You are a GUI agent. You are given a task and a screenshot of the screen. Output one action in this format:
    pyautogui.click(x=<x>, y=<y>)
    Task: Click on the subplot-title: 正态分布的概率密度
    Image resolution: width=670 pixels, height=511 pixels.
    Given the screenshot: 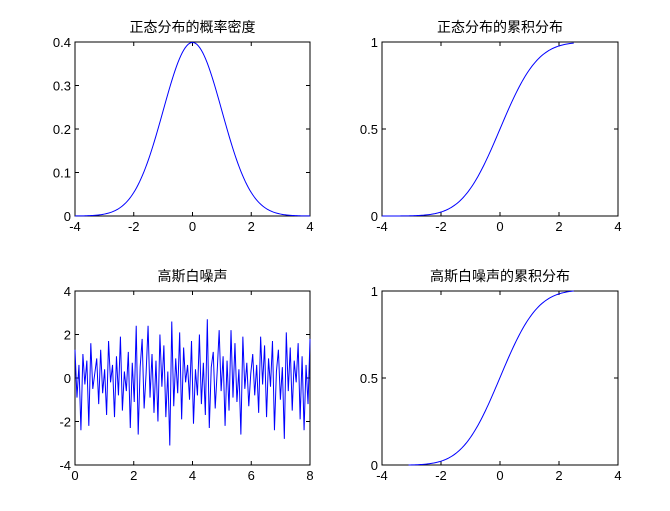 What is the action you would take?
    pyautogui.click(x=193, y=27)
    